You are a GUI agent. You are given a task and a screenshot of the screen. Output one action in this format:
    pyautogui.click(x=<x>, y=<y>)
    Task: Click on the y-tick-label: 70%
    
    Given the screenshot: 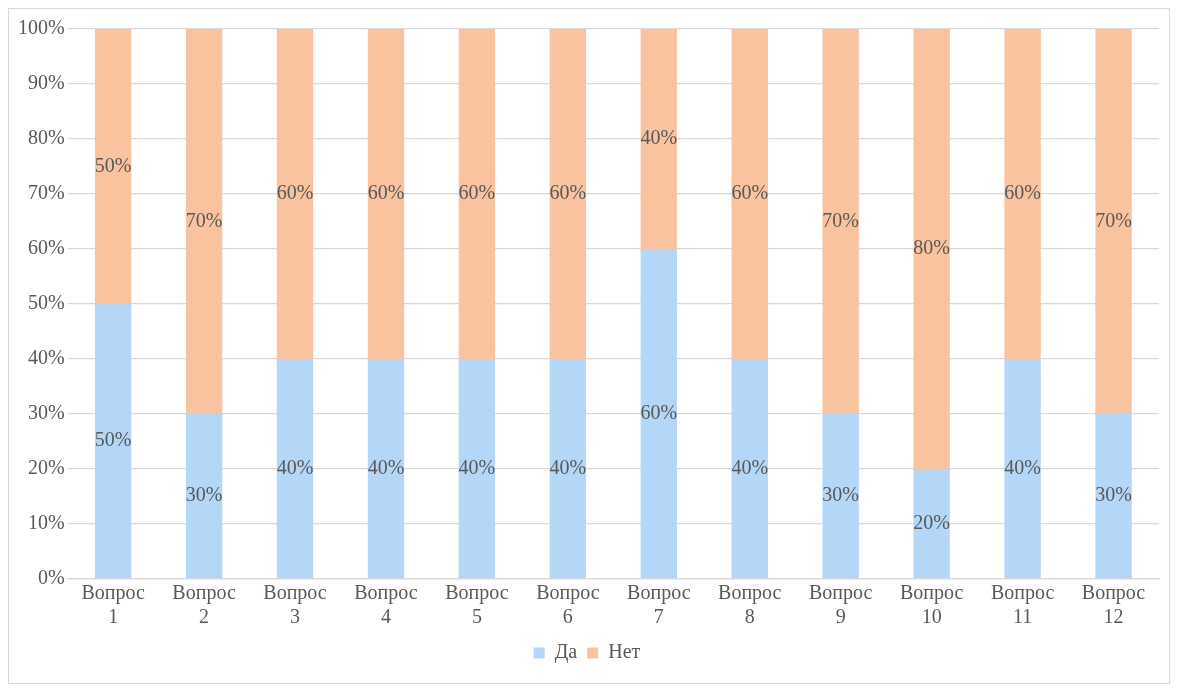 What is the action you would take?
    pyautogui.click(x=46, y=192)
    